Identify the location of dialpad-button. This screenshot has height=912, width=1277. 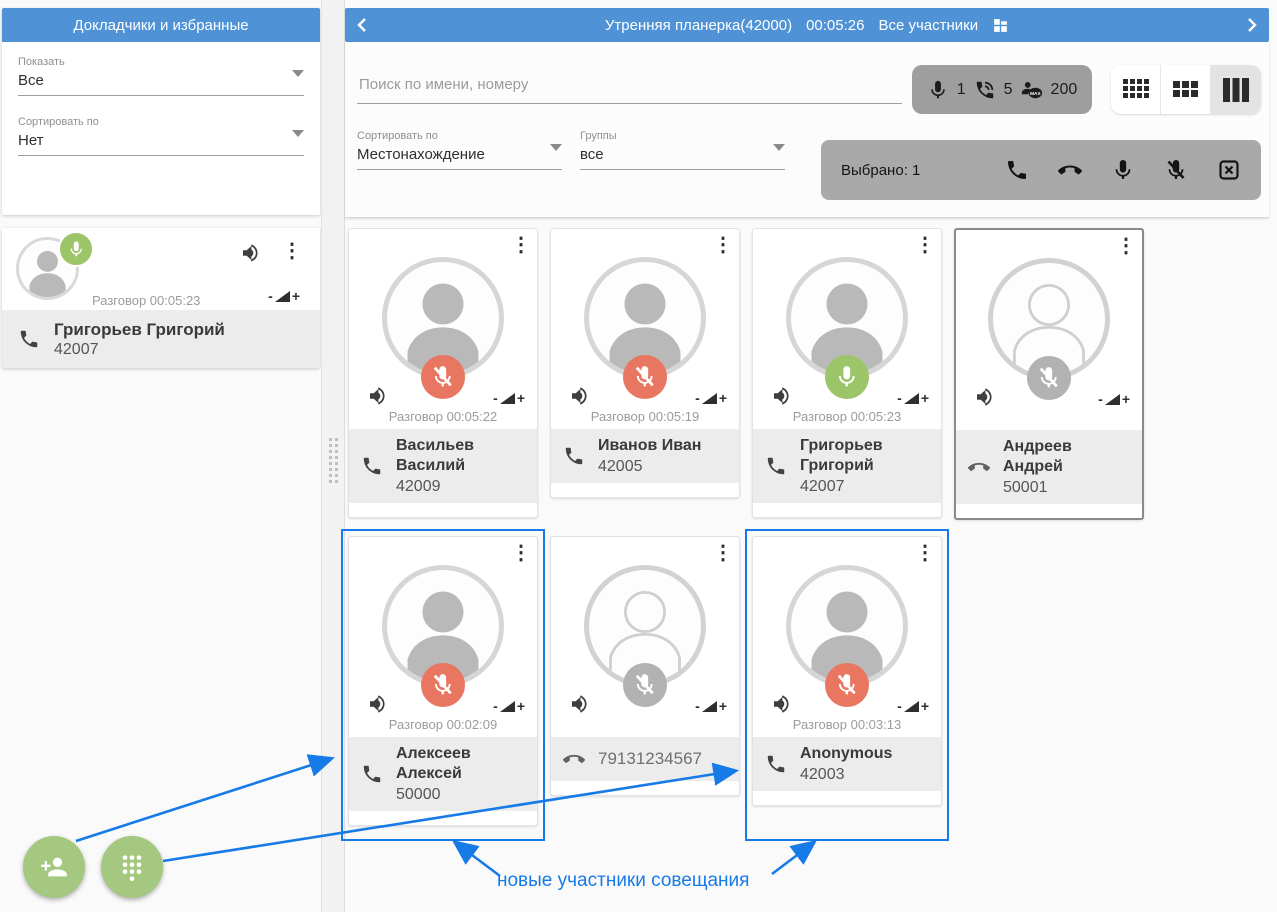
(132, 867).